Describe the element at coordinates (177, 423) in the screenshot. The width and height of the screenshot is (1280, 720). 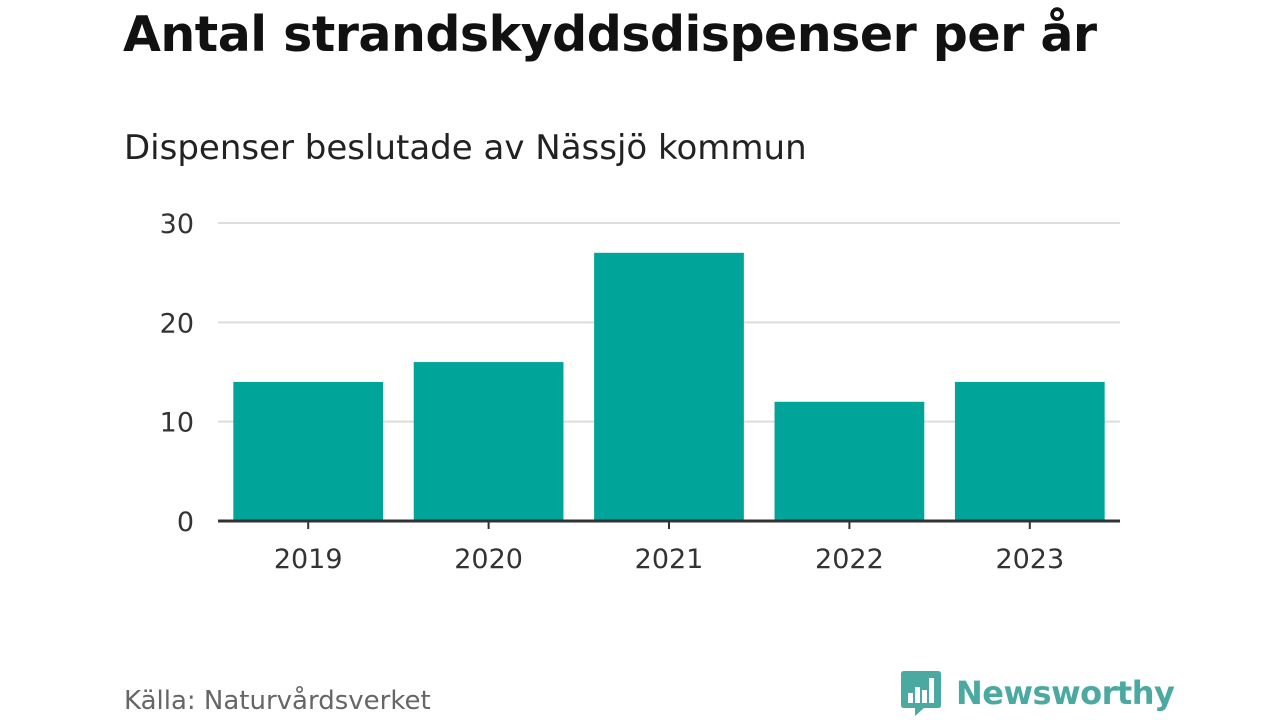
I see `y-tick-label: 10` at that location.